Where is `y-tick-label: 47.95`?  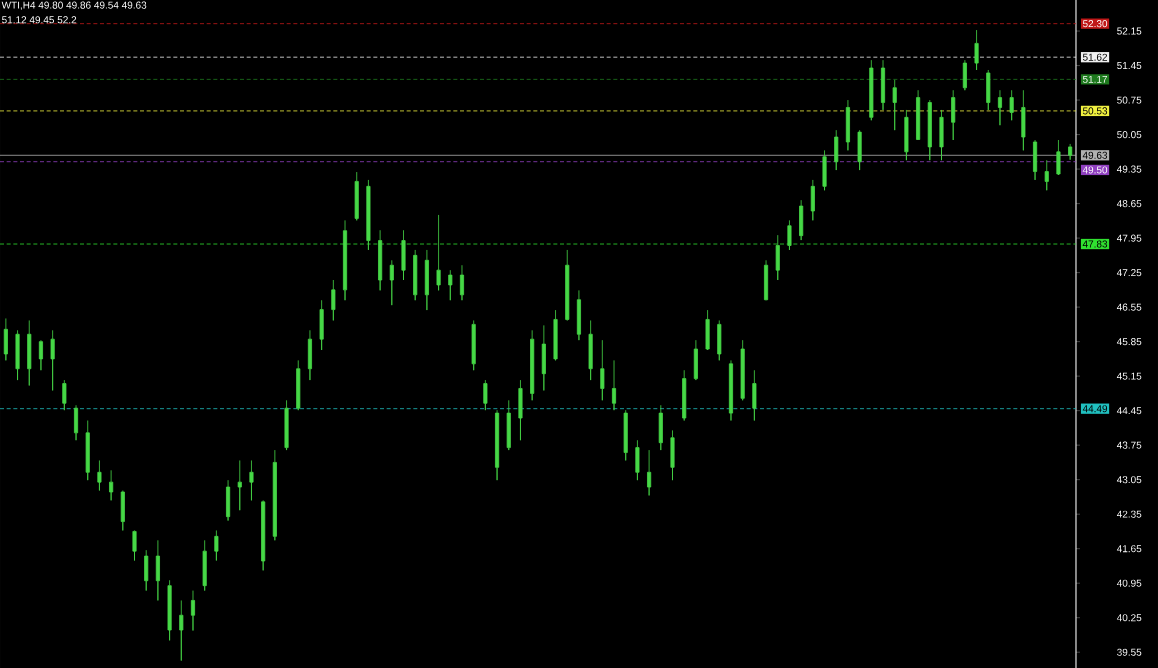
y-tick-label: 47.95 is located at coordinates (1129, 238).